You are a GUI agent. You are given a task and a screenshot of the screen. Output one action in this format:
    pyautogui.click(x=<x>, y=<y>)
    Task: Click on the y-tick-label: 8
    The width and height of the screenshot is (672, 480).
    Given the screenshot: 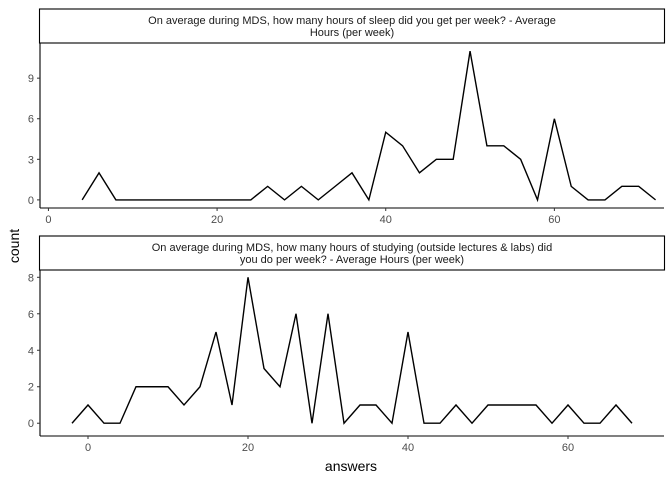 What is the action you would take?
    pyautogui.click(x=31, y=278)
    